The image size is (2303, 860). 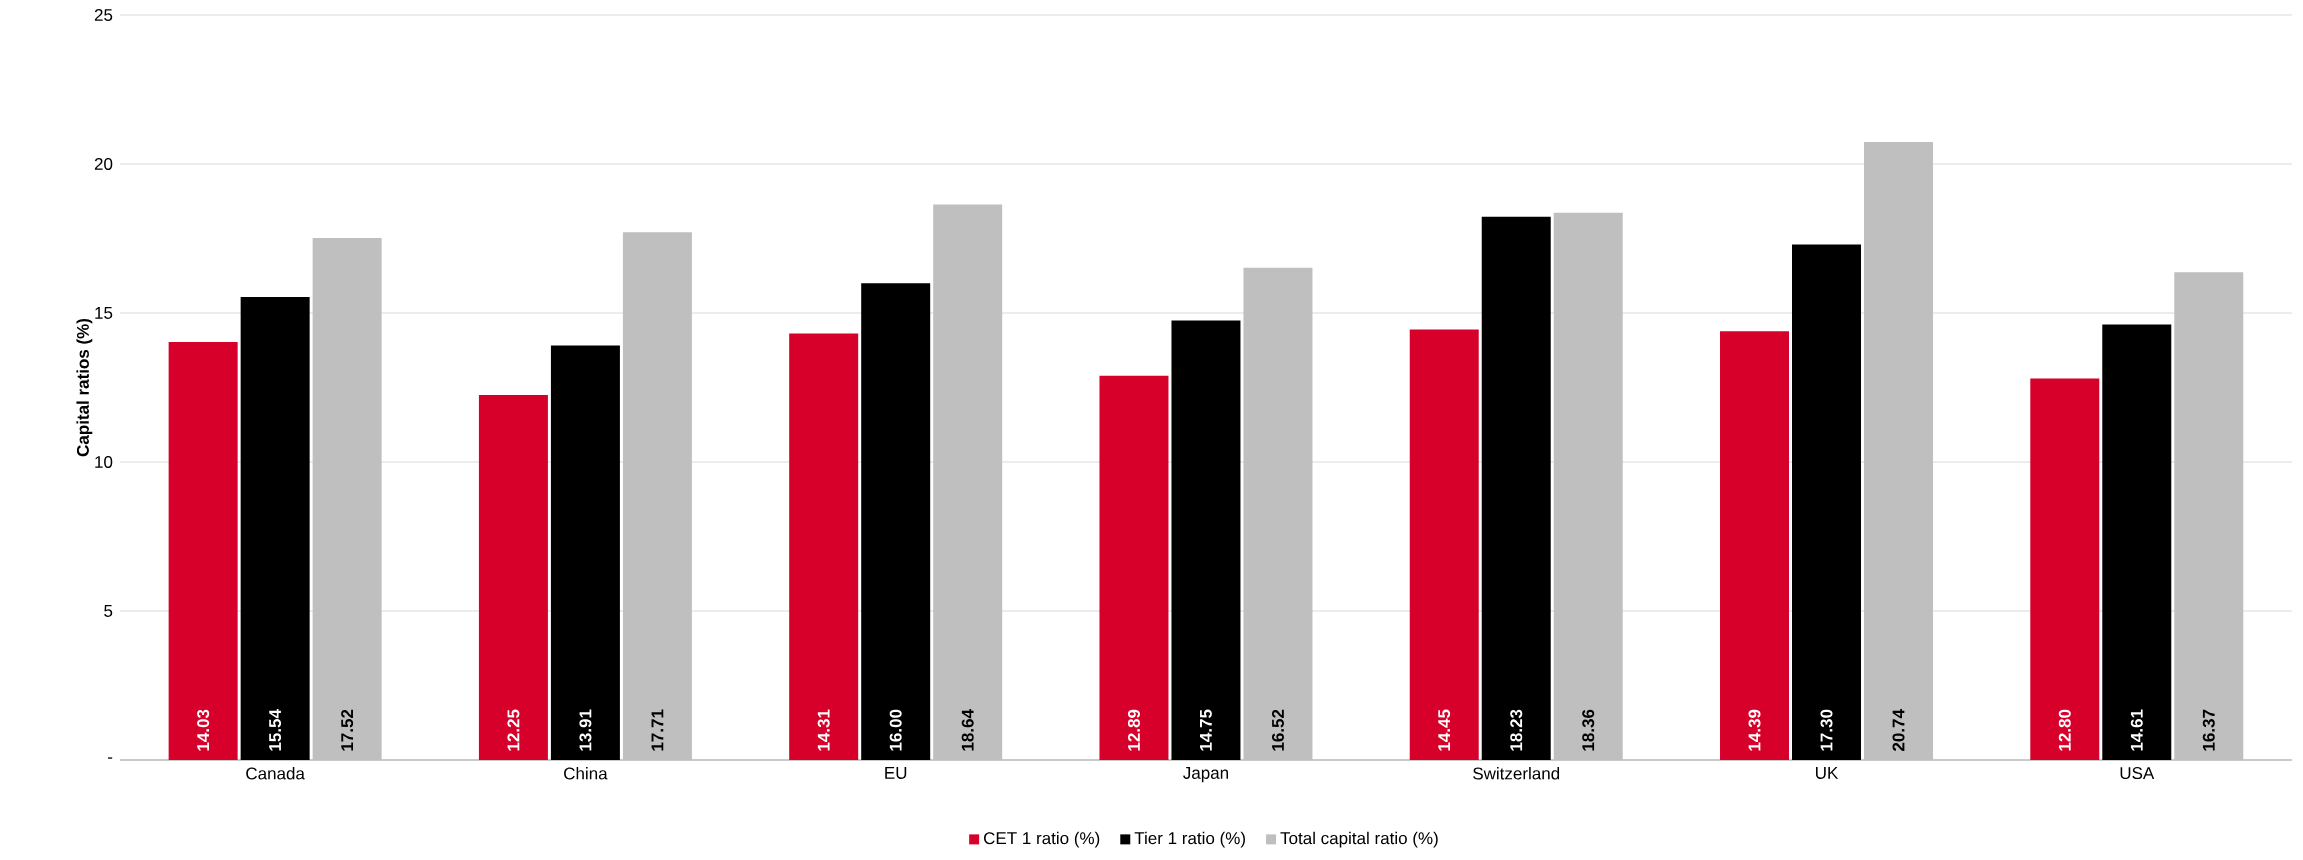 I want to click on data-label: 17.30, so click(x=1826, y=730).